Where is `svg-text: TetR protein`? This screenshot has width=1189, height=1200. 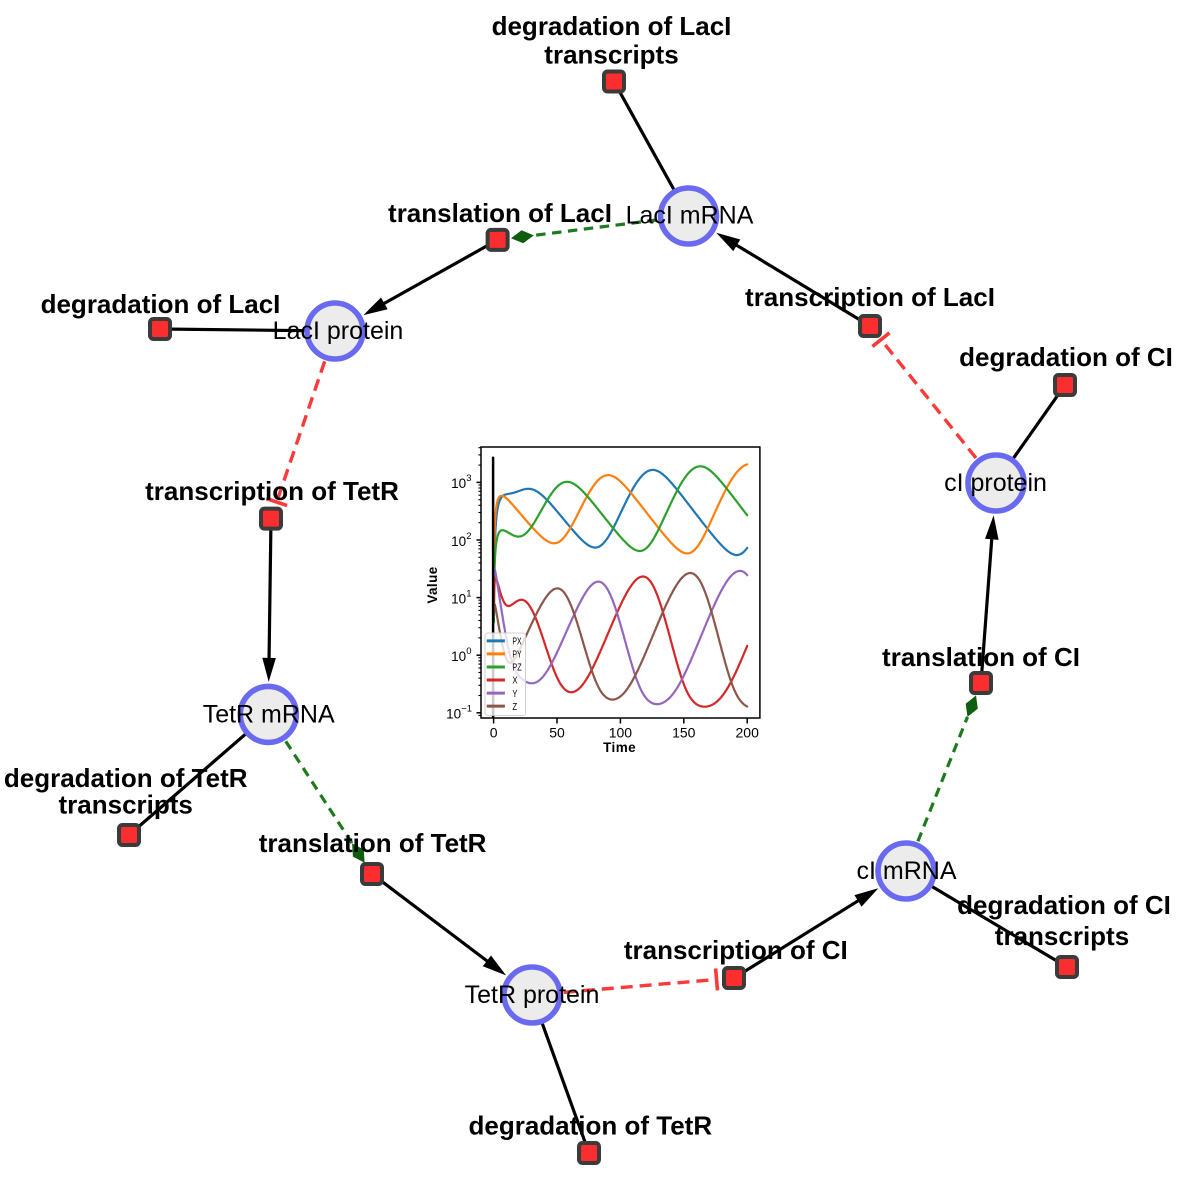
svg-text: TetR protein is located at coordinates (532, 995).